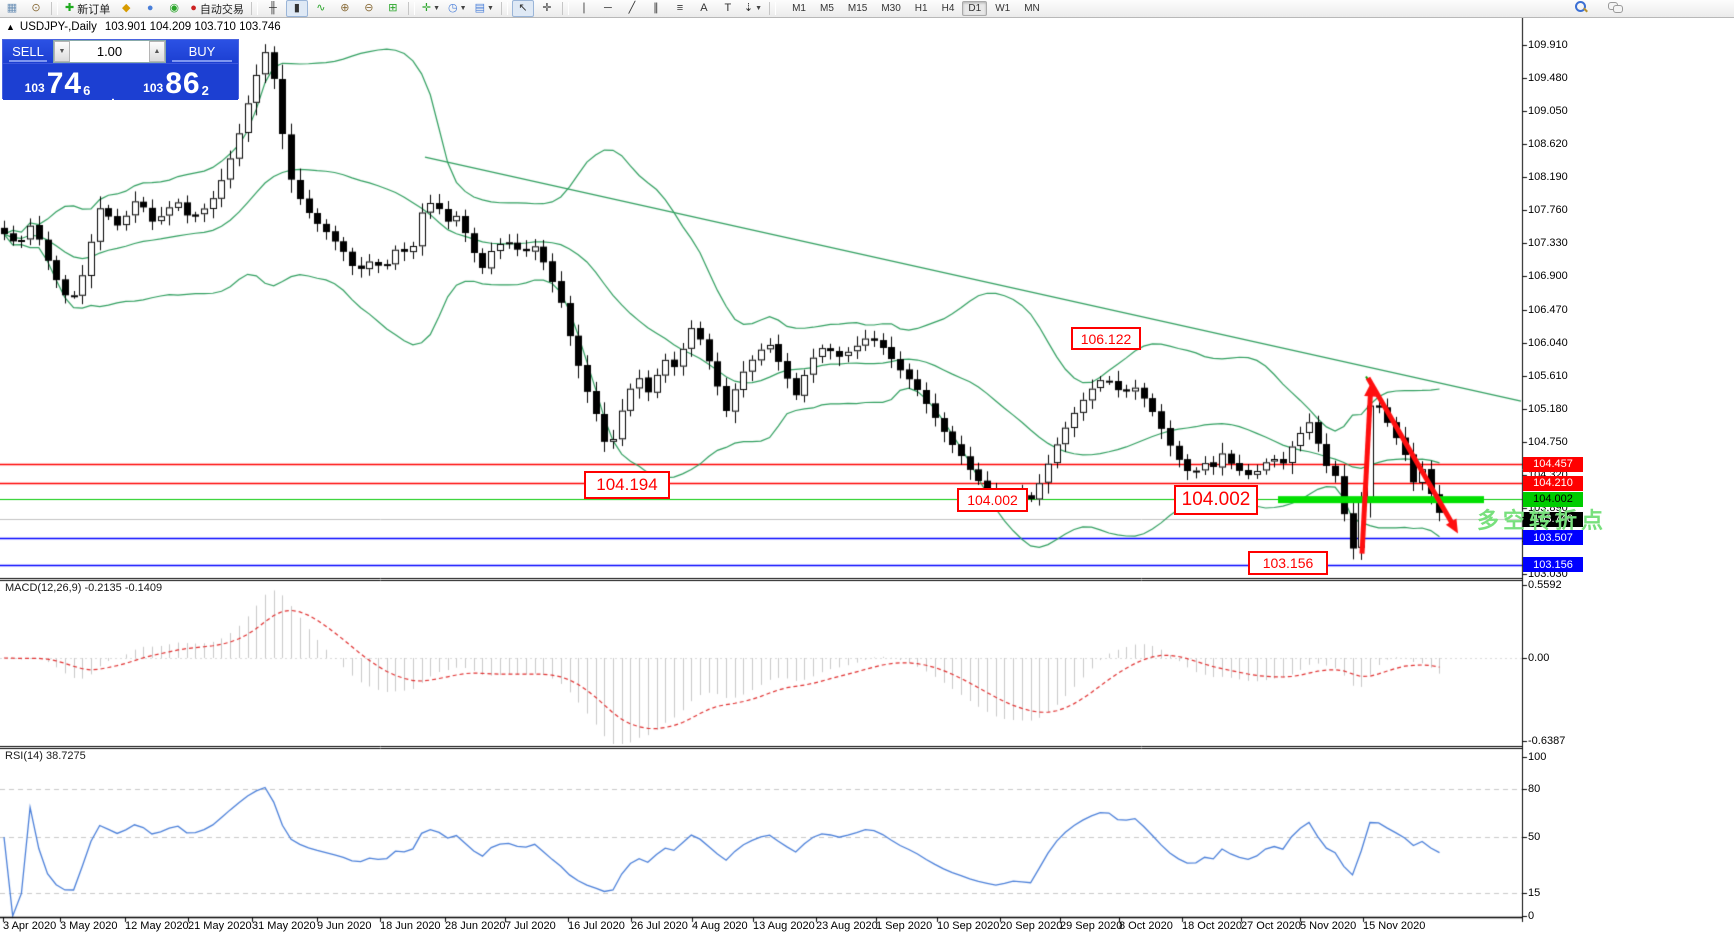 The height and width of the screenshot is (939, 1734). Describe the element at coordinates (799, 8) in the screenshot. I see `timeframe-m1: M1` at that location.